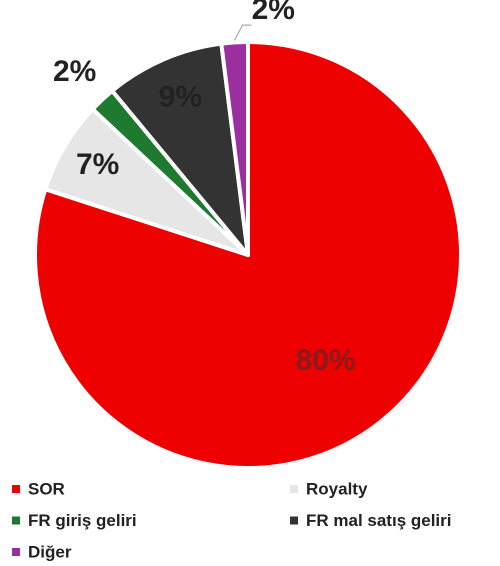 The width and height of the screenshot is (500, 566). I want to click on data-label: 7%, so click(97, 164).